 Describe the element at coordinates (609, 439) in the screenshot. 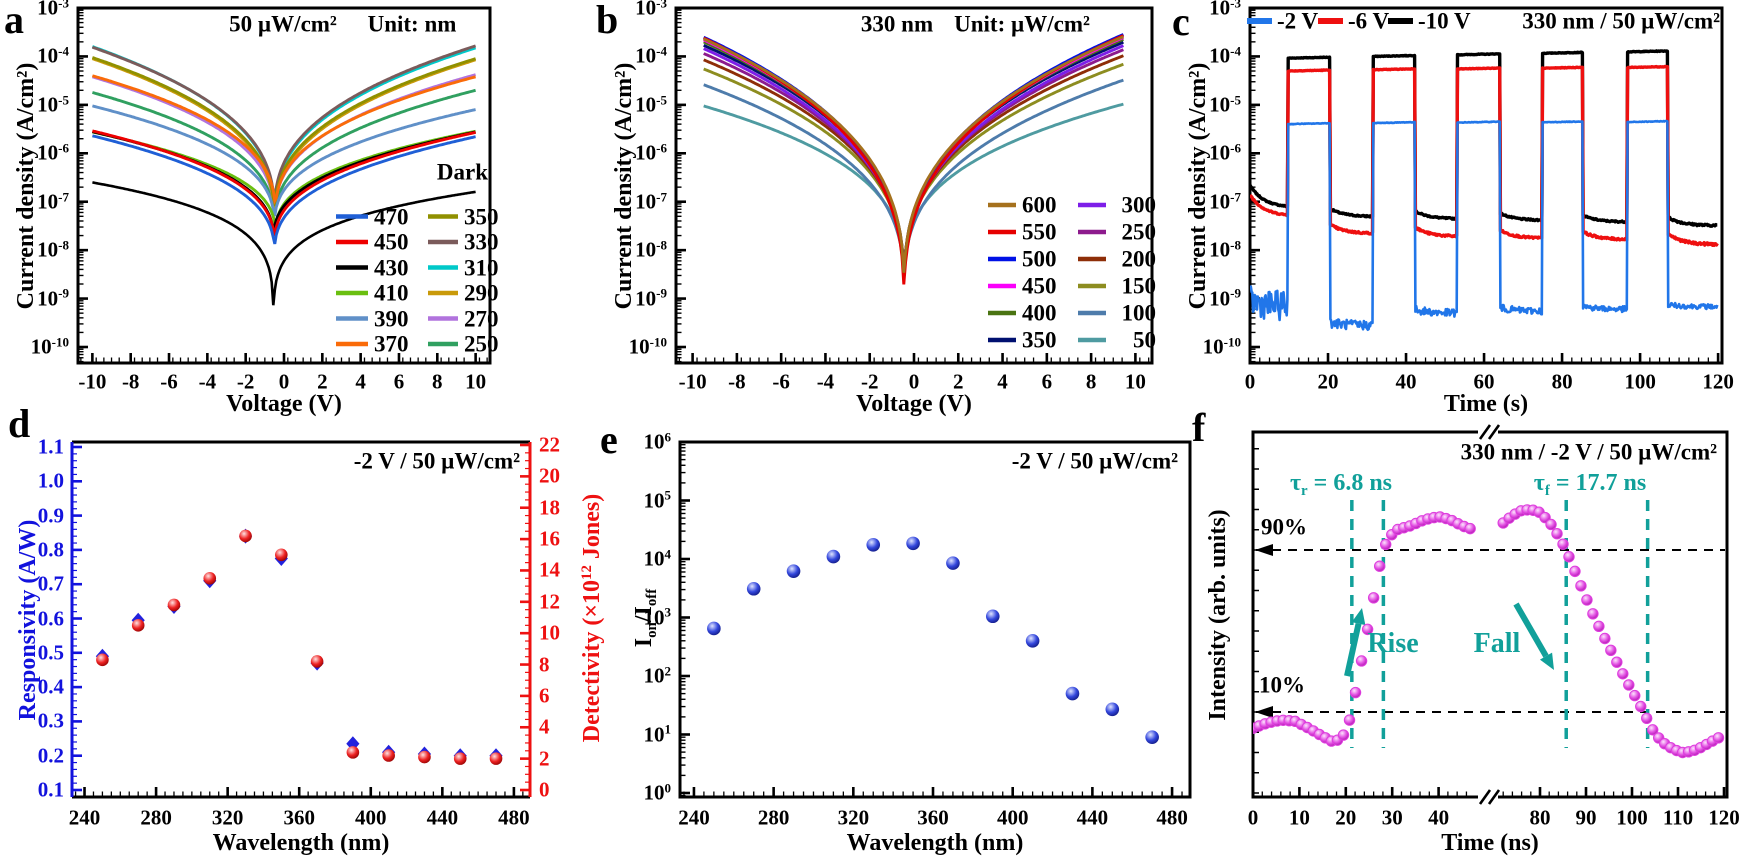

I see `panel-letter-e: e` at that location.